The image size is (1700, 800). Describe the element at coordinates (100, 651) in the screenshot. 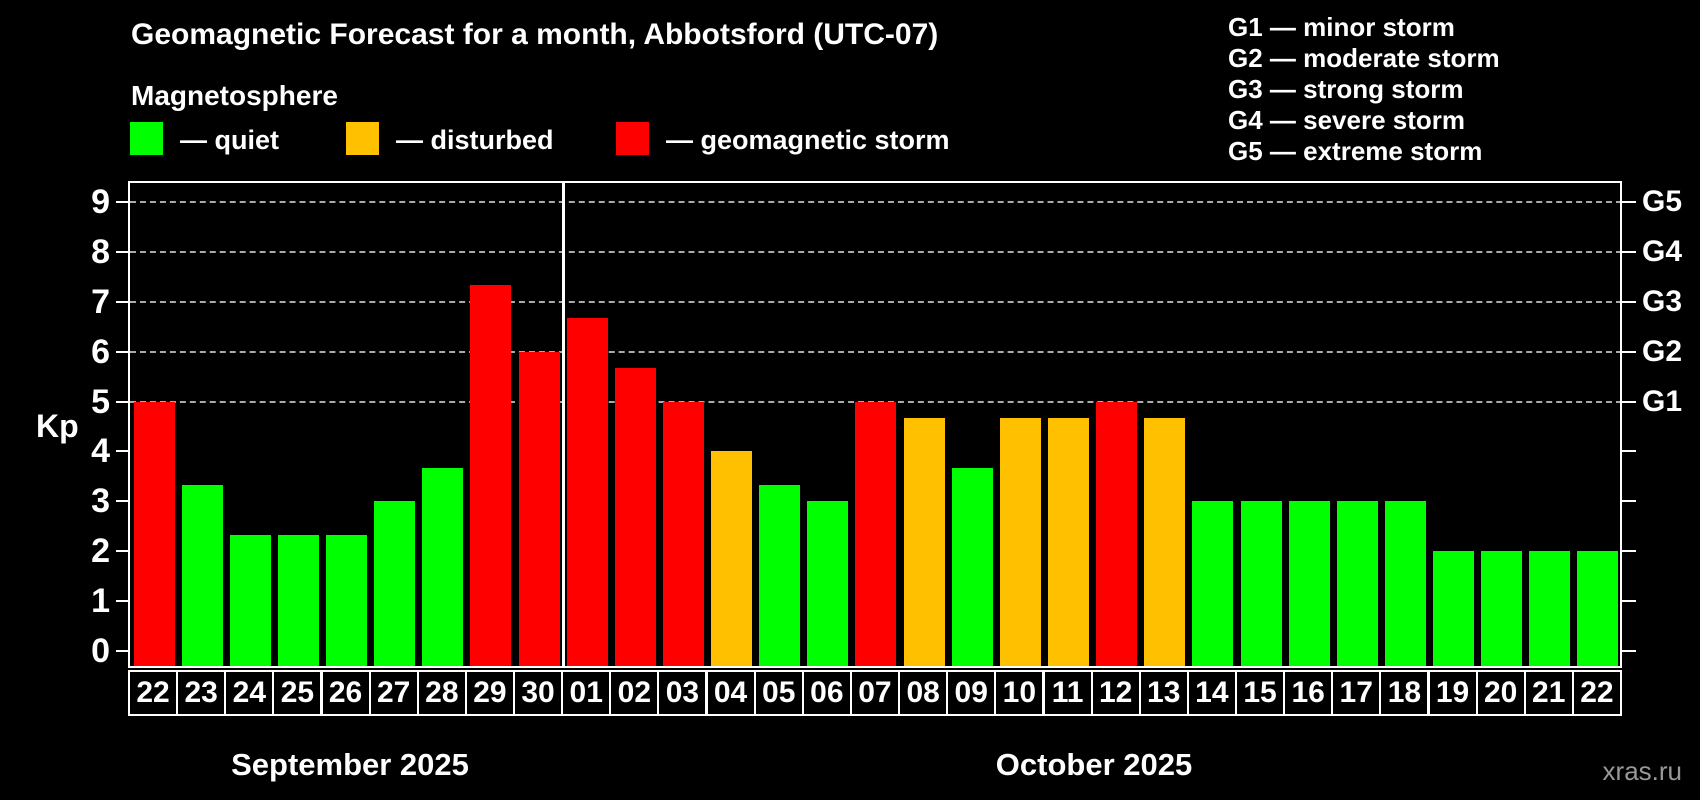

I see `y-tick-label-0: 0` at that location.